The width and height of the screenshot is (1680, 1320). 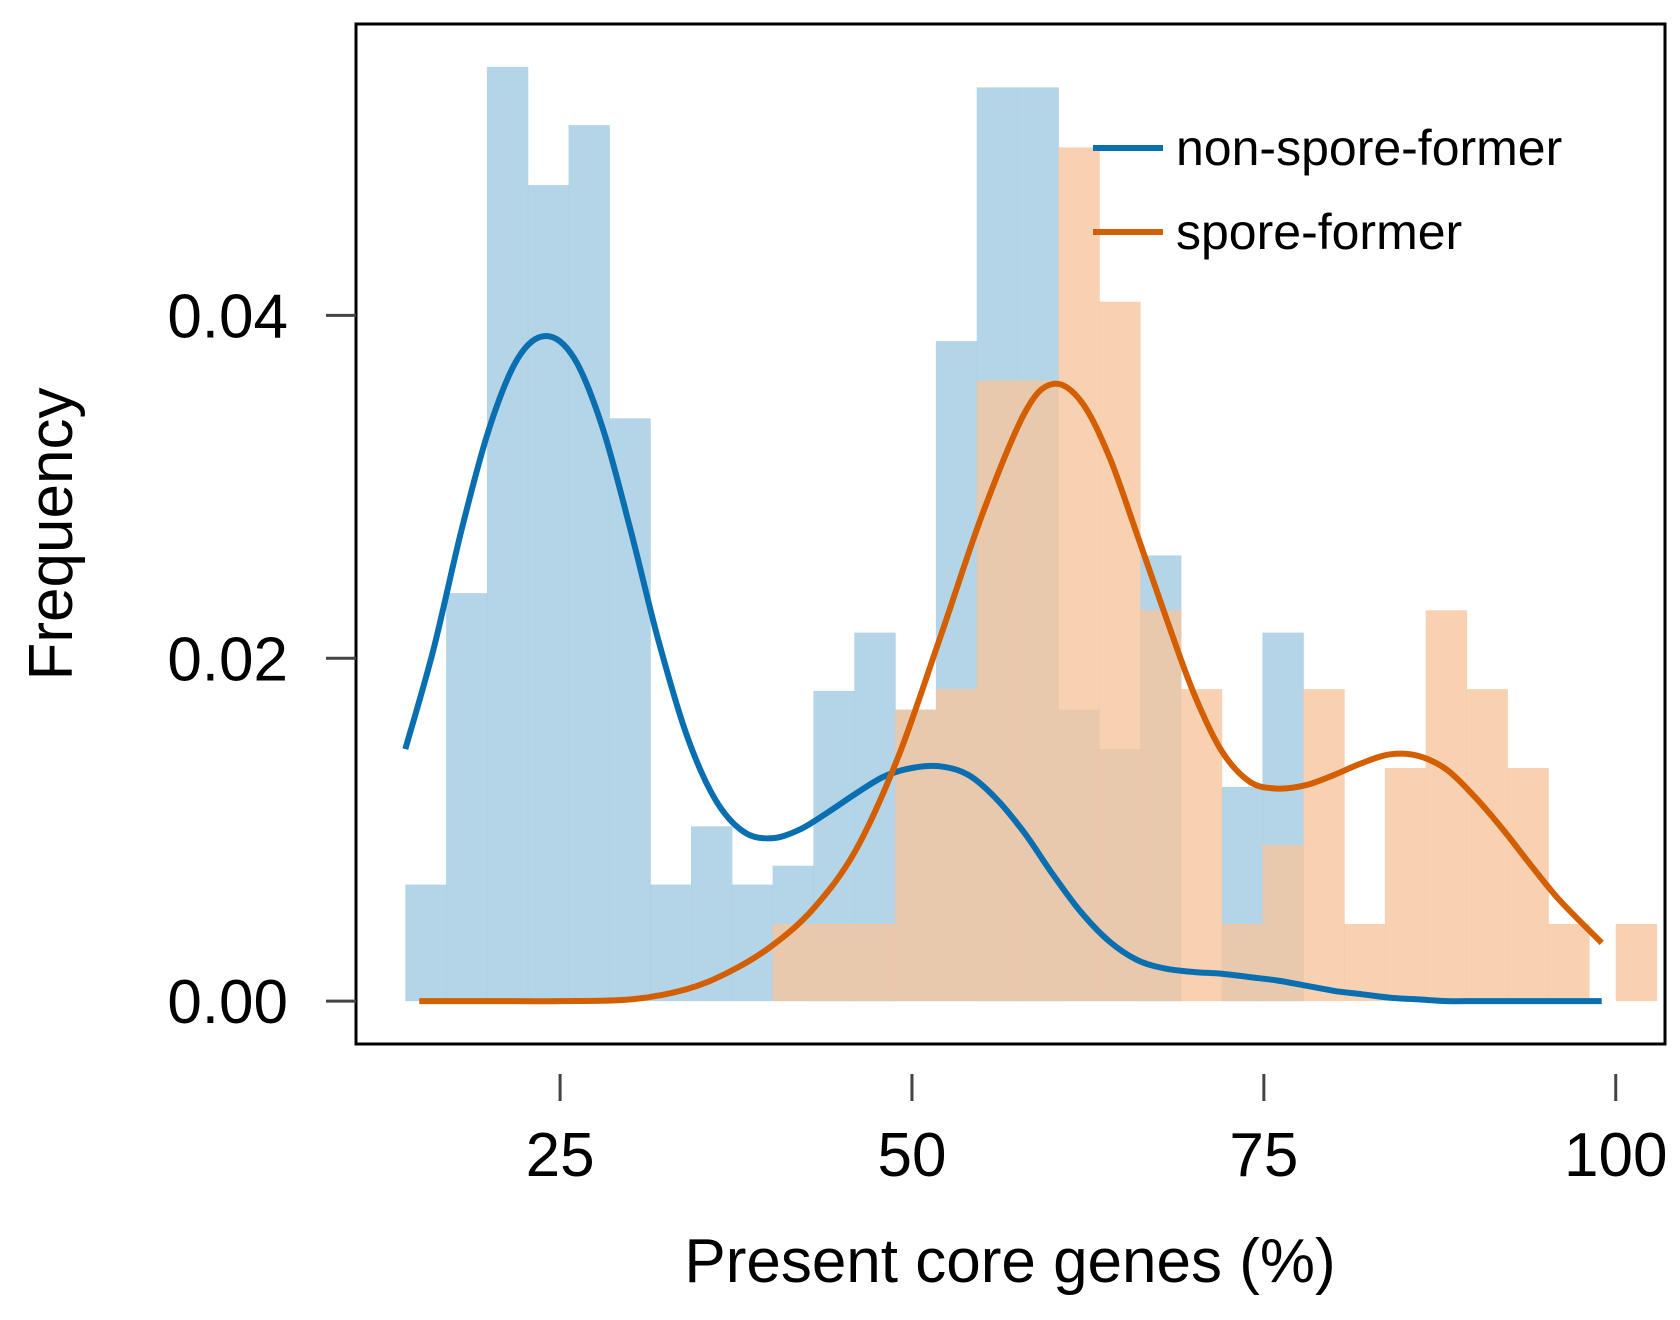 I want to click on x-tick-label-2: 75, so click(x=1263, y=1155).